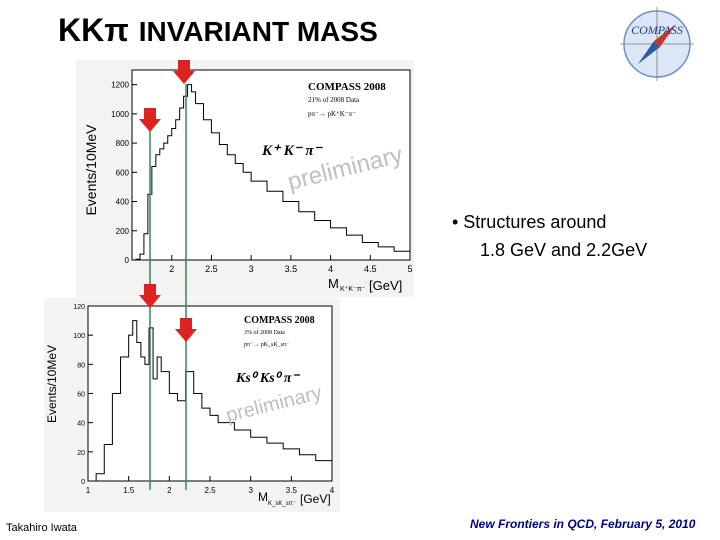  What do you see at coordinates (529, 222) in the screenshot?
I see `bullet-line-1: • Structures around` at bounding box center [529, 222].